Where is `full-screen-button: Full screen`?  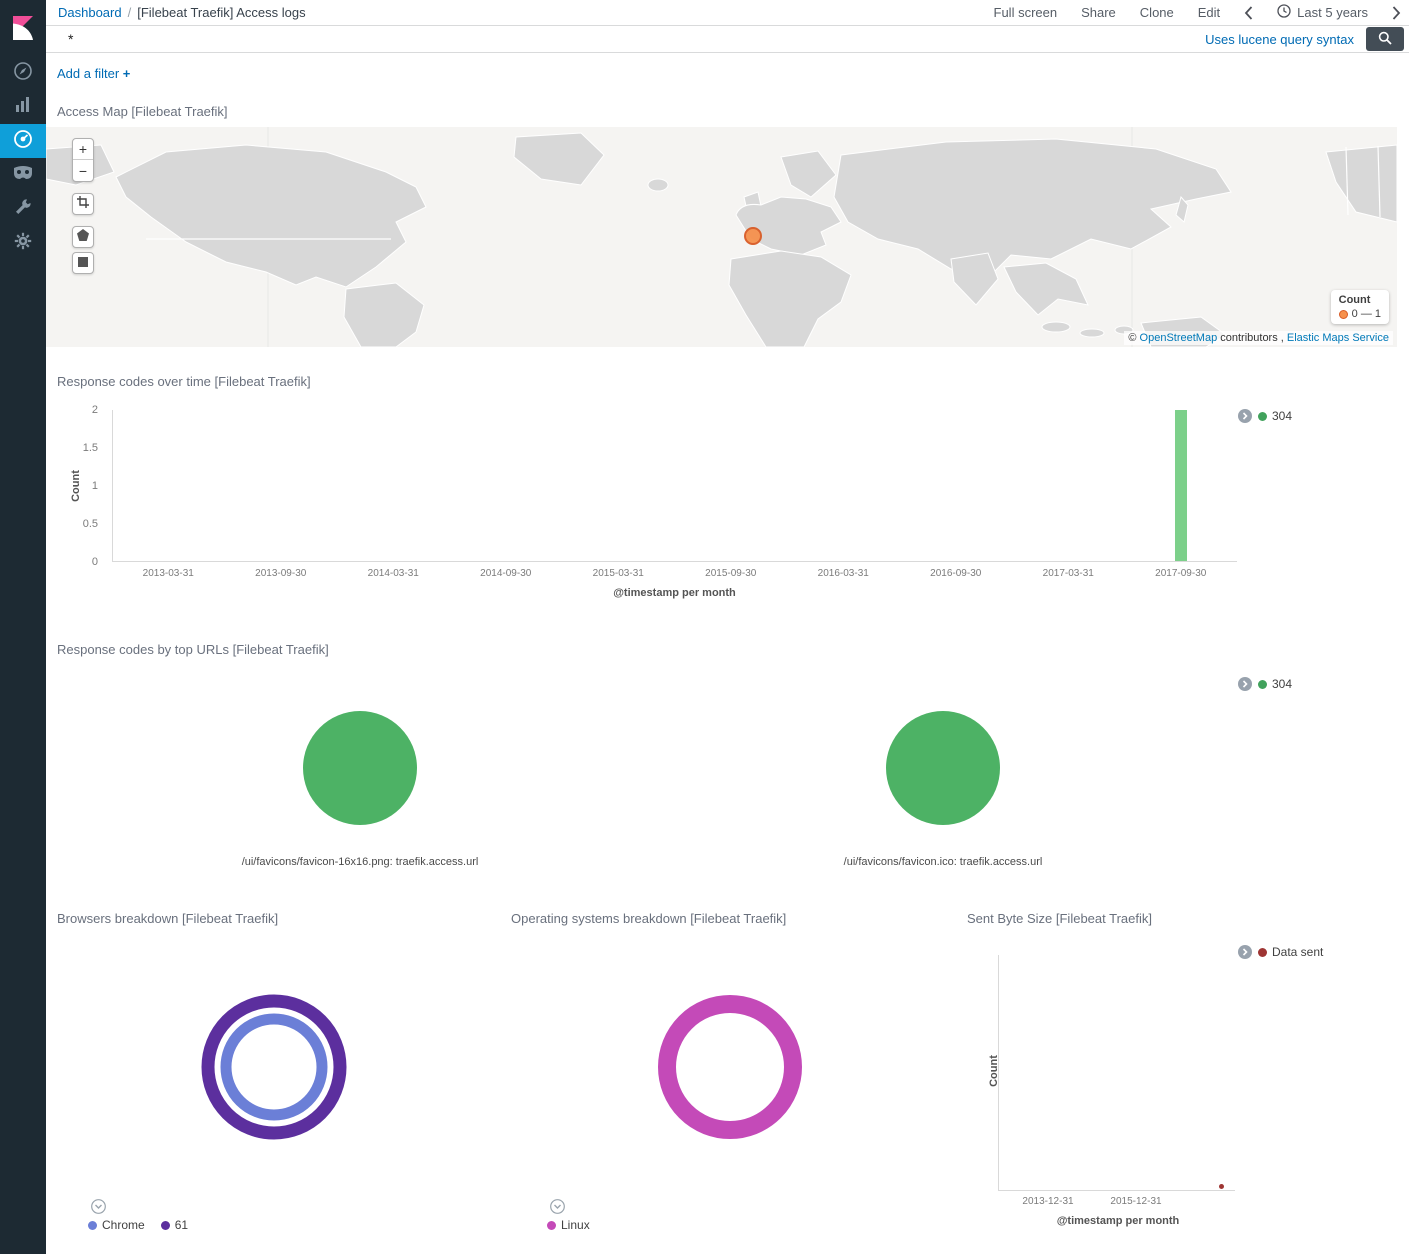 full-screen-button: Full screen is located at coordinates (1025, 12).